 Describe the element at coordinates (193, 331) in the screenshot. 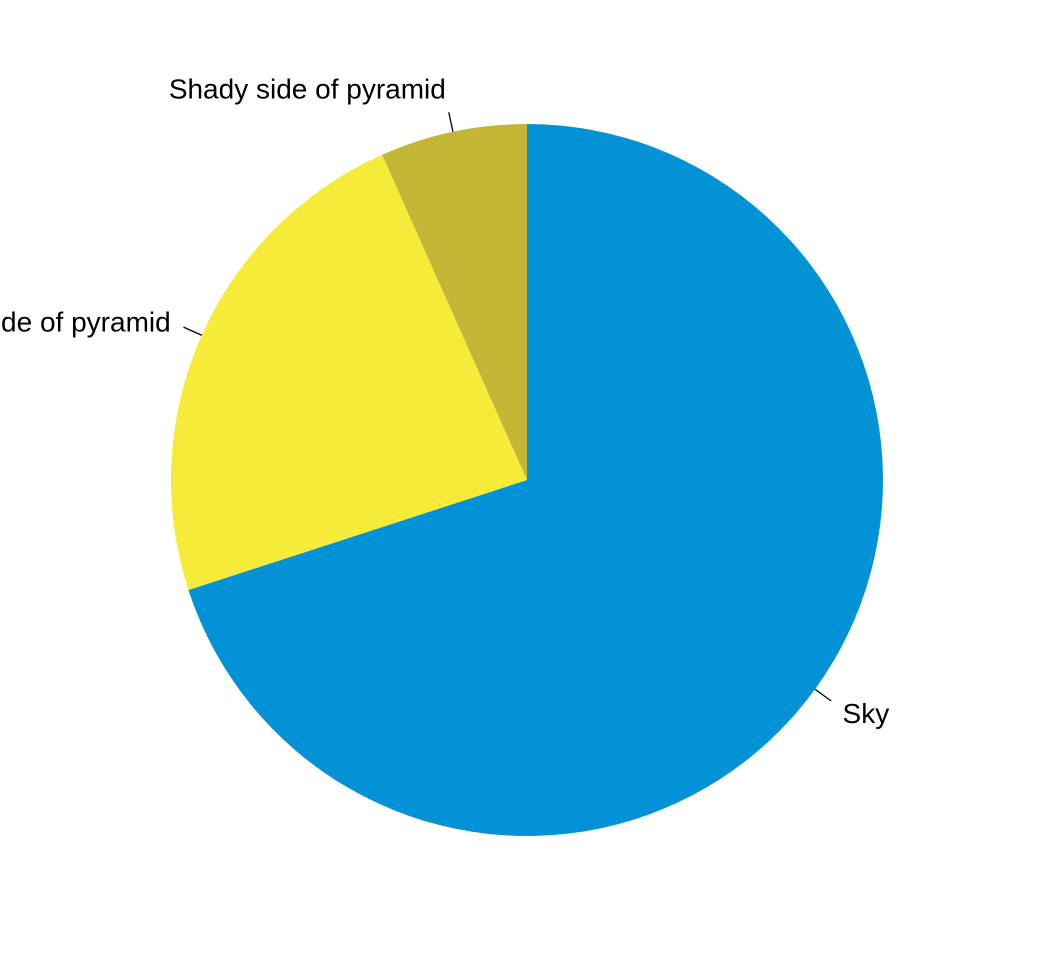

I see `leader-line-sunny-side-of-pyramid` at that location.